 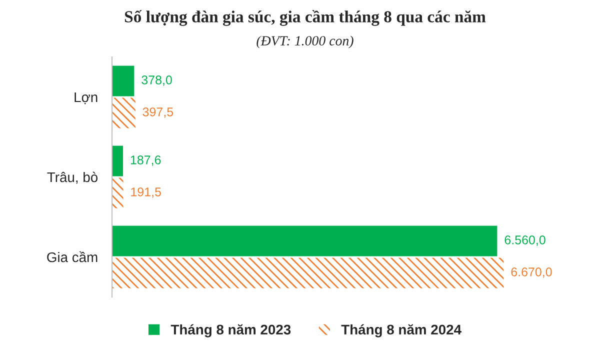 I want to click on data-label: 191,5, so click(x=146, y=193).